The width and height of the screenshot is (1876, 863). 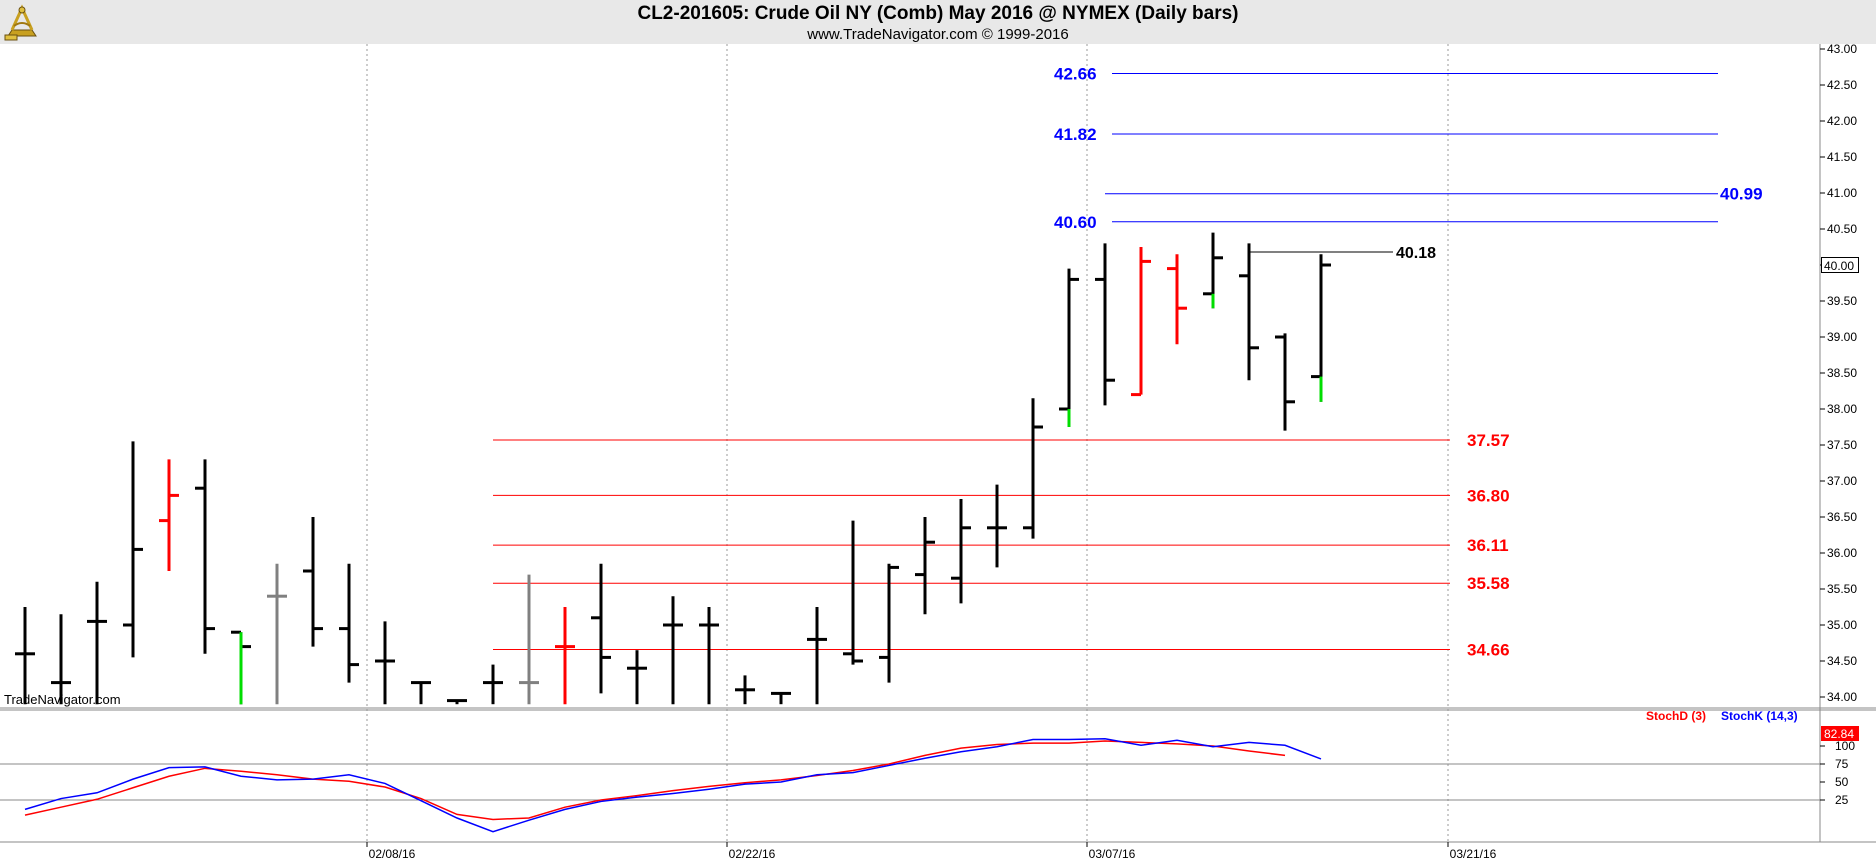 What do you see at coordinates (1488, 440) in the screenshot?
I see `fib-level-red-label: 37.57` at bounding box center [1488, 440].